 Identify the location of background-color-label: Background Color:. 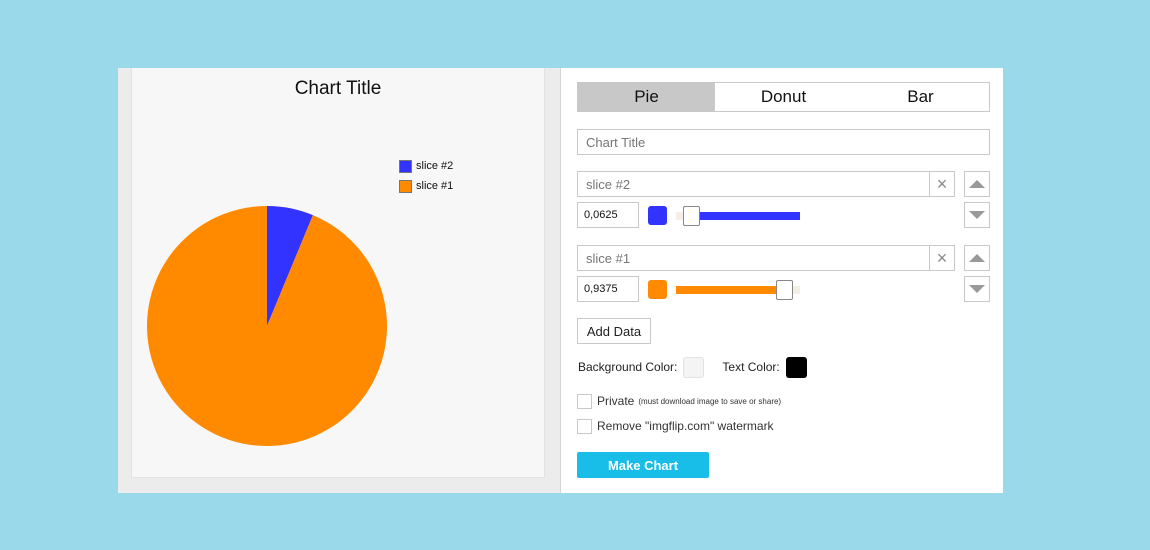
(628, 367).